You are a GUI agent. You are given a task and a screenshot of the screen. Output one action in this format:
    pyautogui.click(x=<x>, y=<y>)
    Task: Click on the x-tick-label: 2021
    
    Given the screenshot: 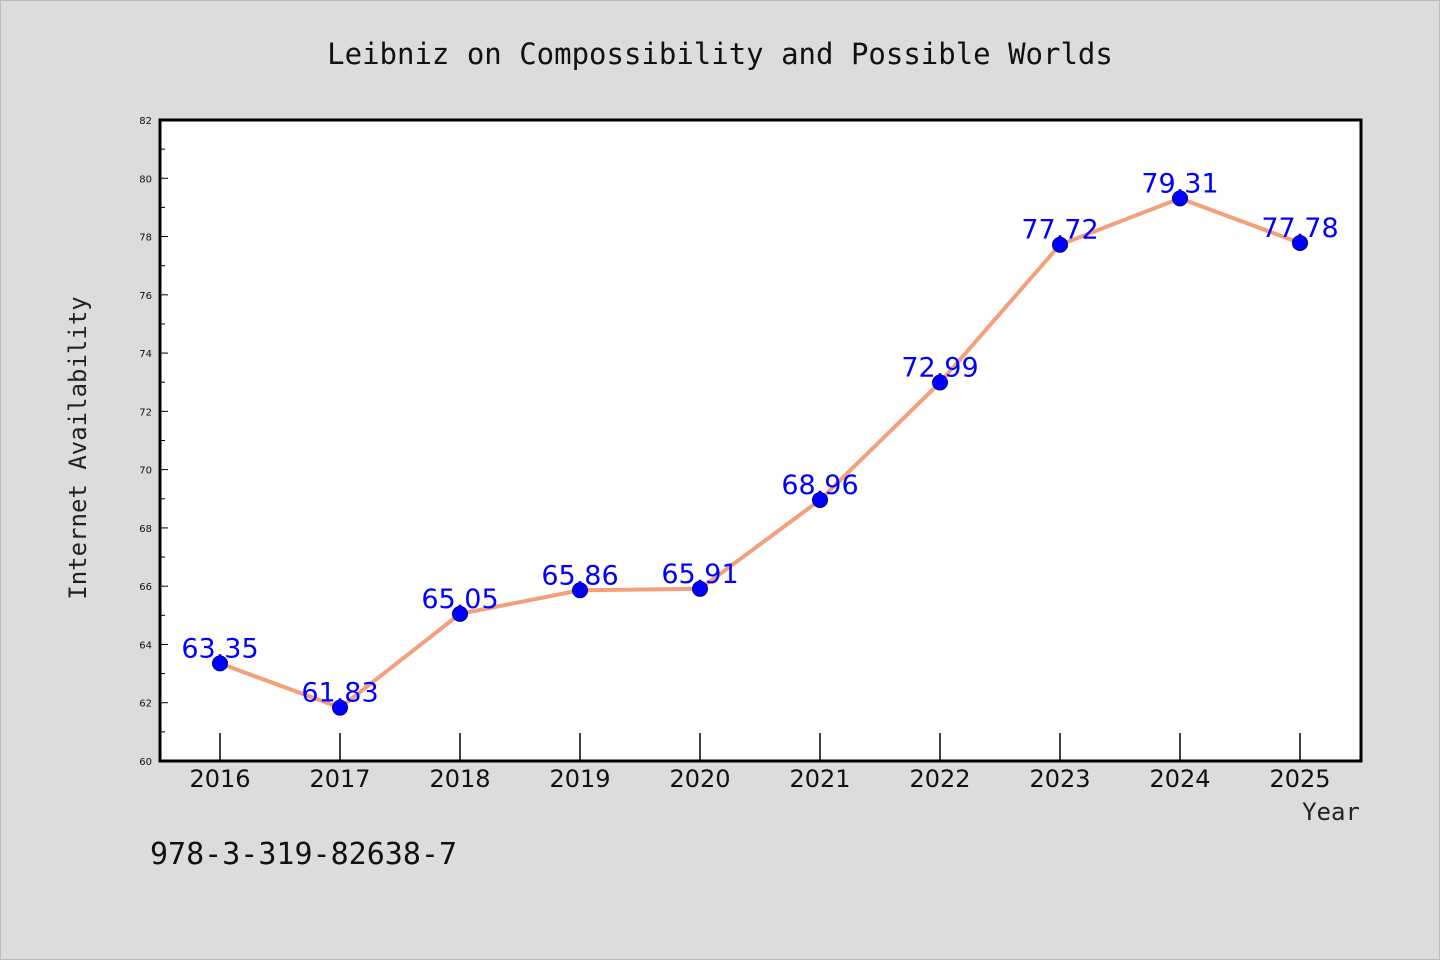 What is the action you would take?
    pyautogui.click(x=819, y=779)
    